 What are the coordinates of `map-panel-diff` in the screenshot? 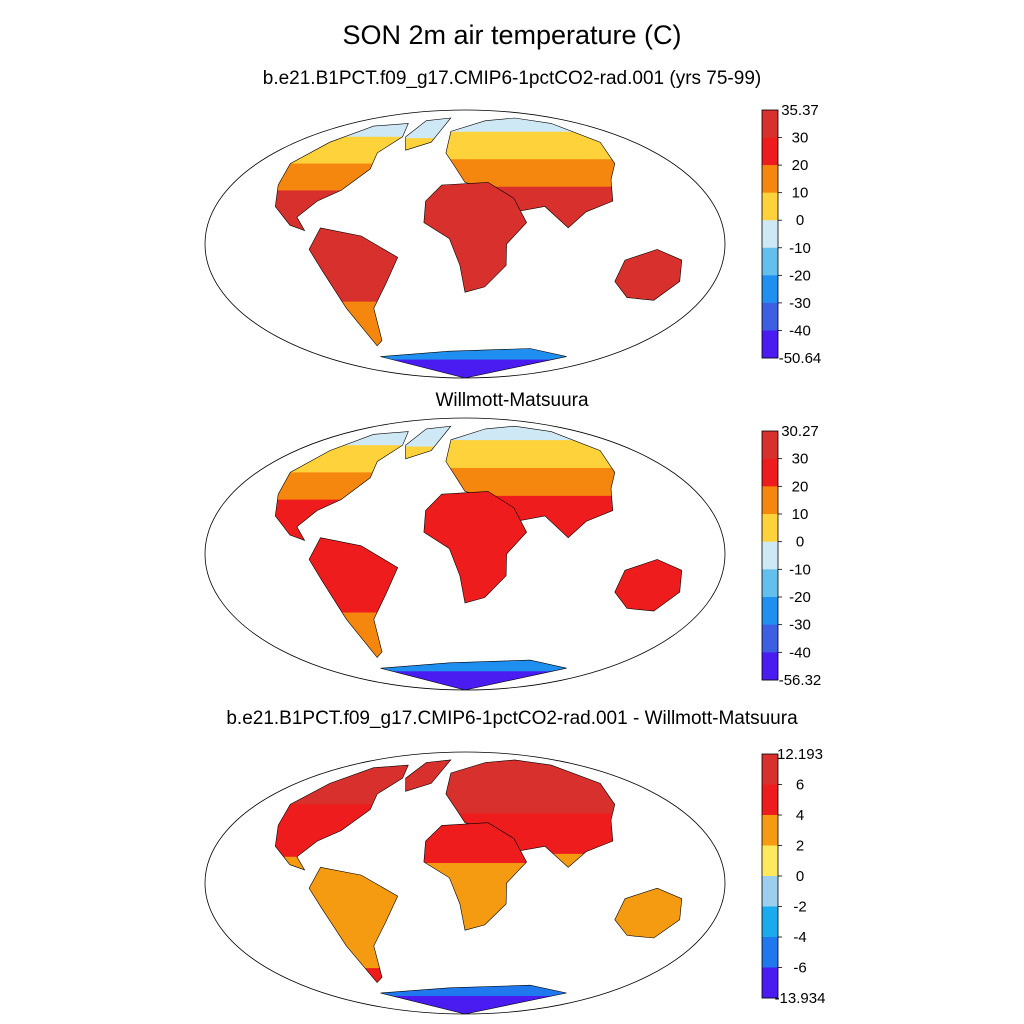 It's located at (465, 883).